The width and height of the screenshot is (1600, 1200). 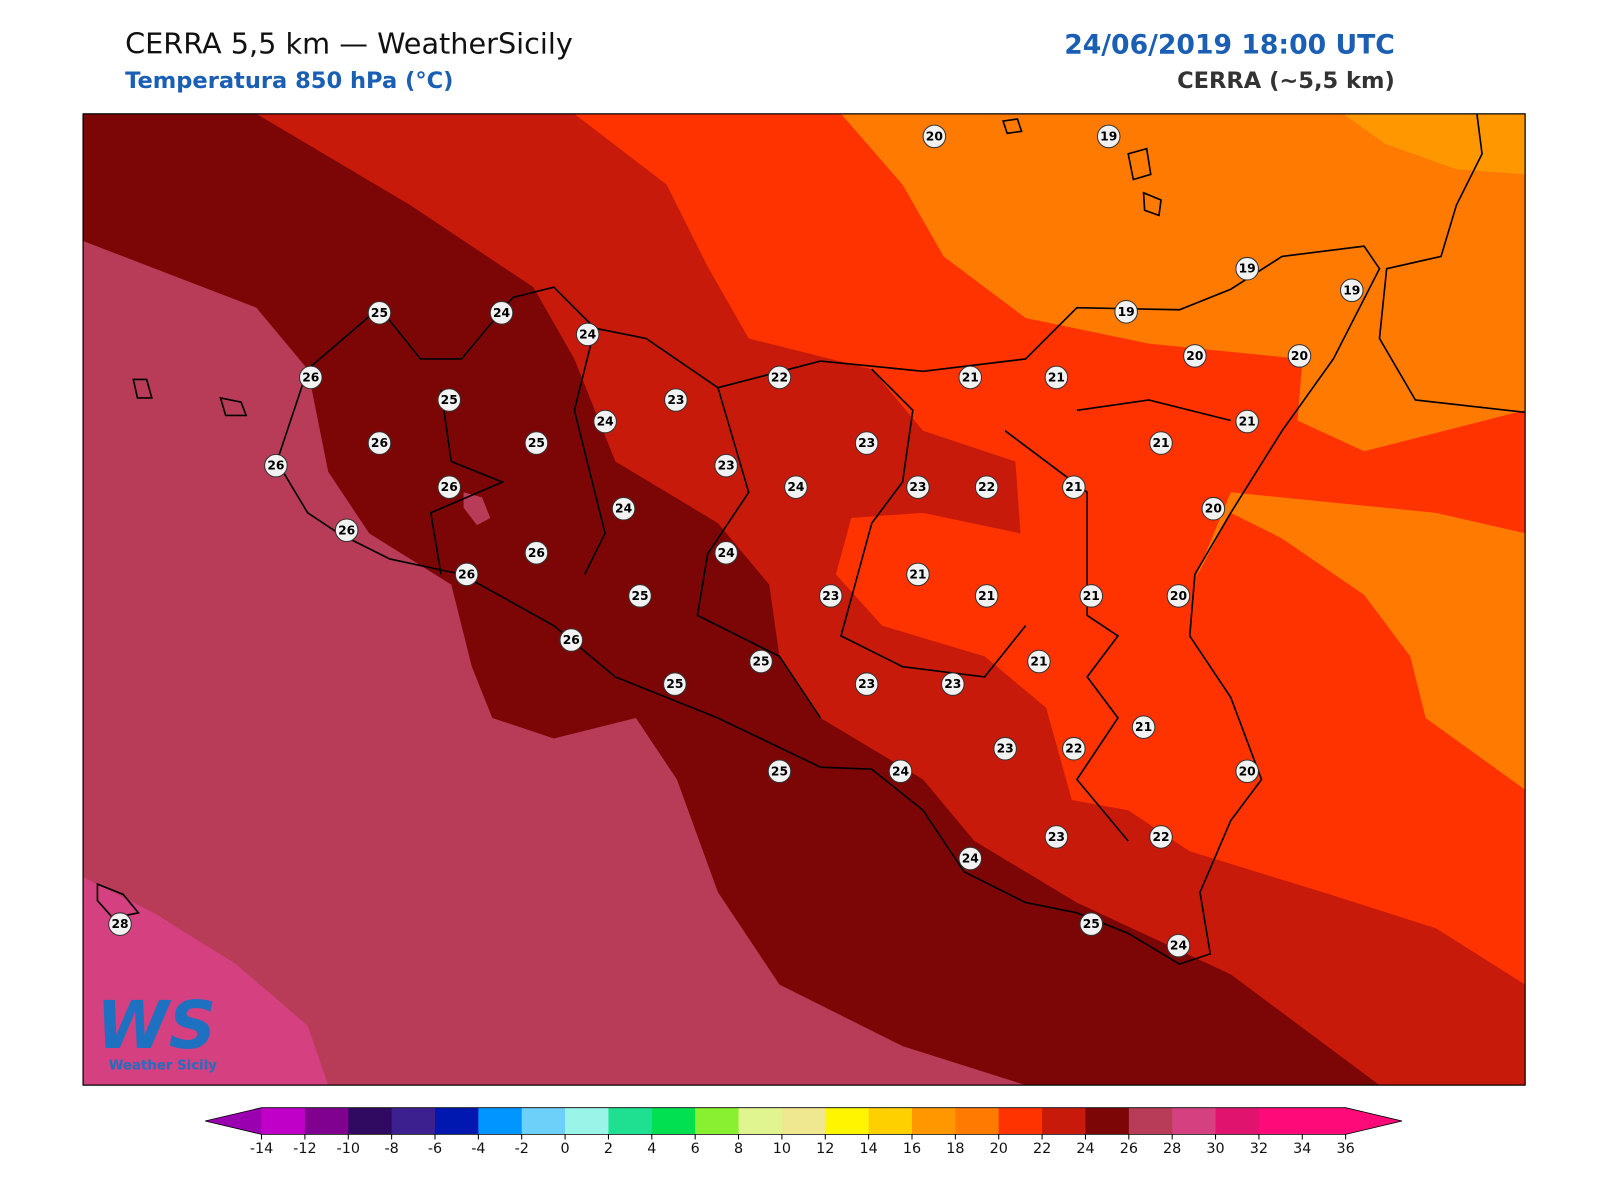 What do you see at coordinates (1286, 81) in the screenshot?
I see `model: CERRA (~5,5 km)` at bounding box center [1286, 81].